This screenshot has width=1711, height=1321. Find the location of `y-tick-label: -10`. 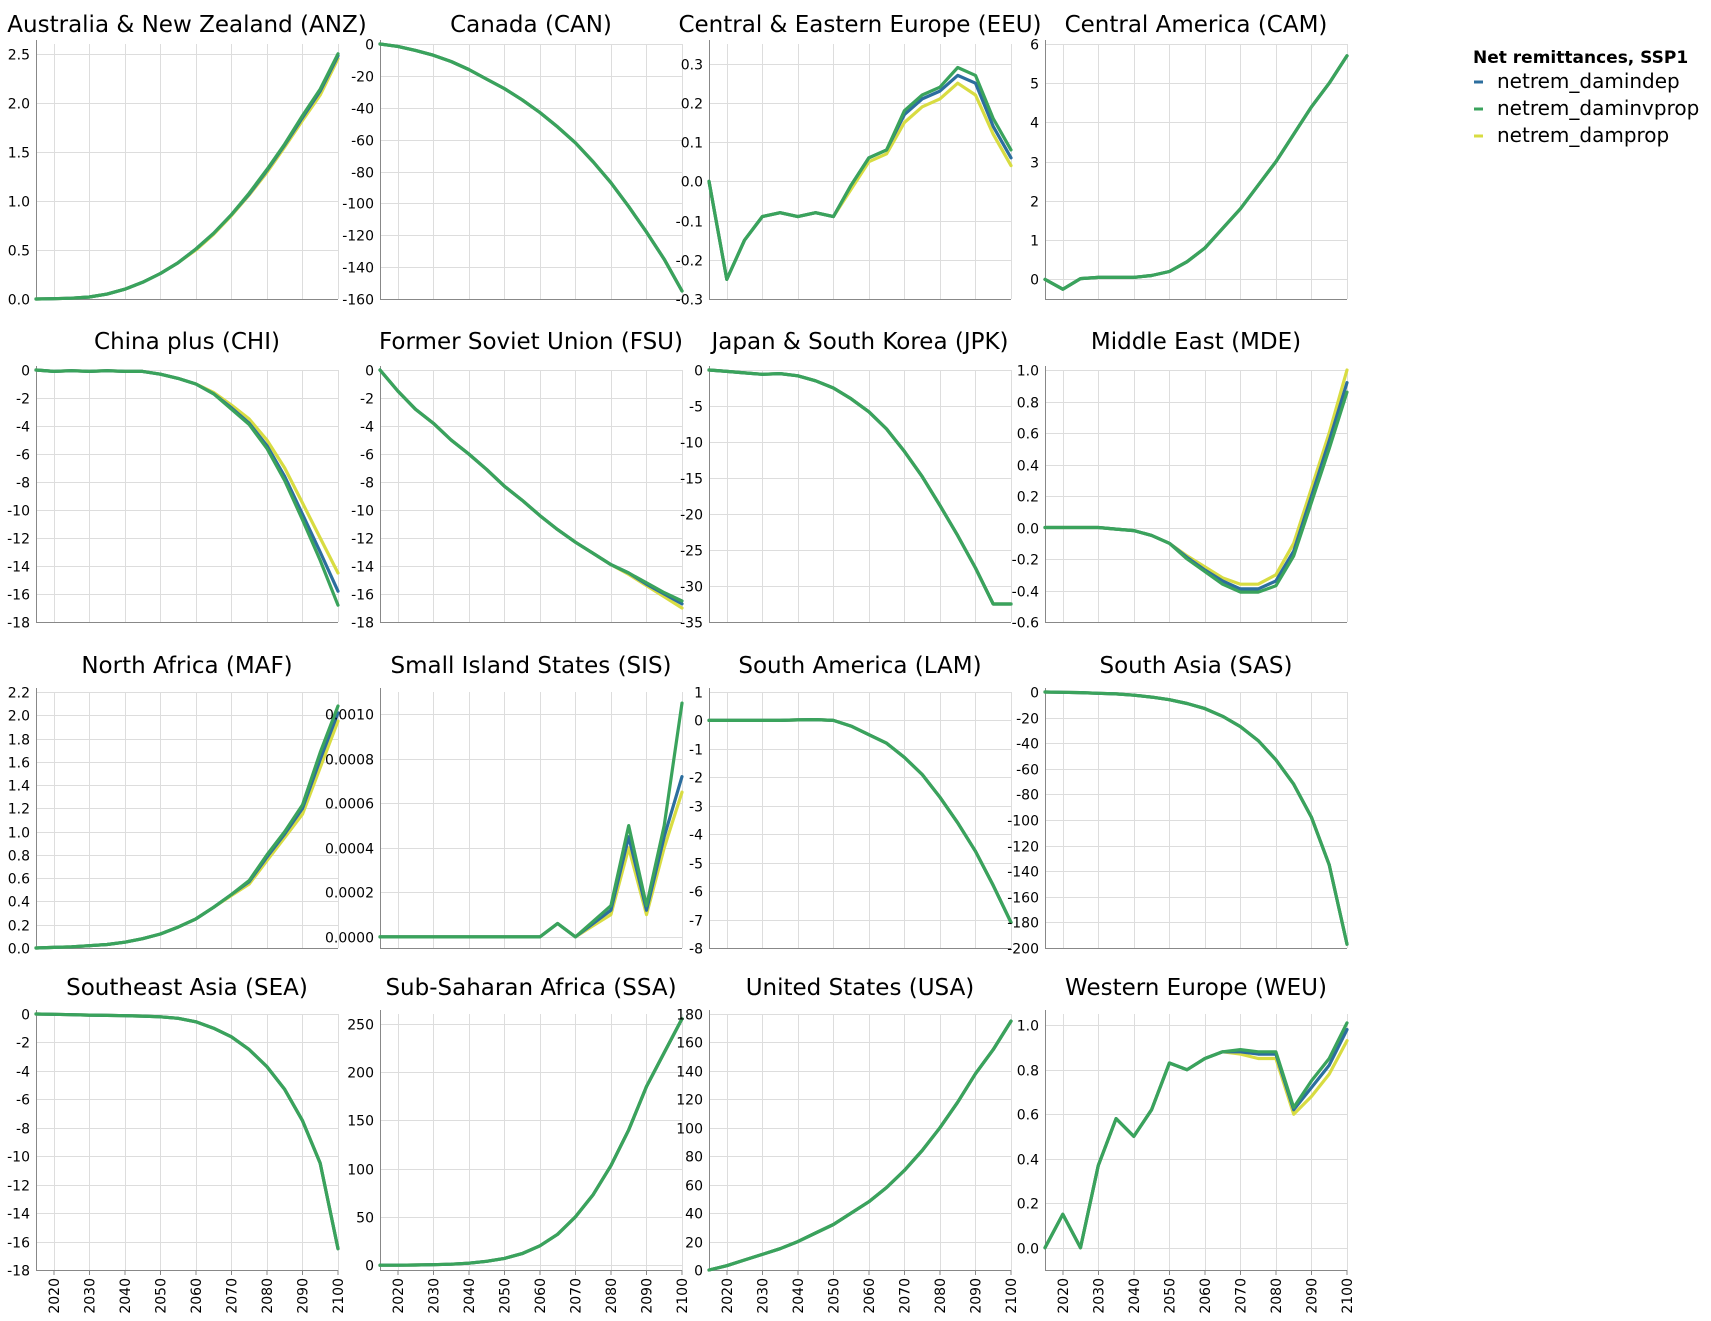

y-tick-label: -10 is located at coordinates (362, 512).